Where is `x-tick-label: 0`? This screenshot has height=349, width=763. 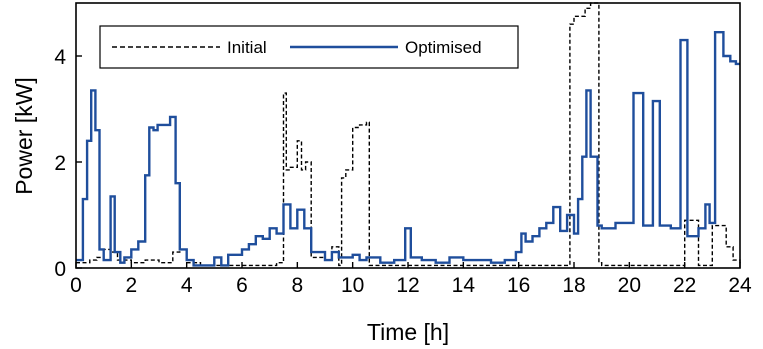
x-tick-label: 0 is located at coordinates (76, 285).